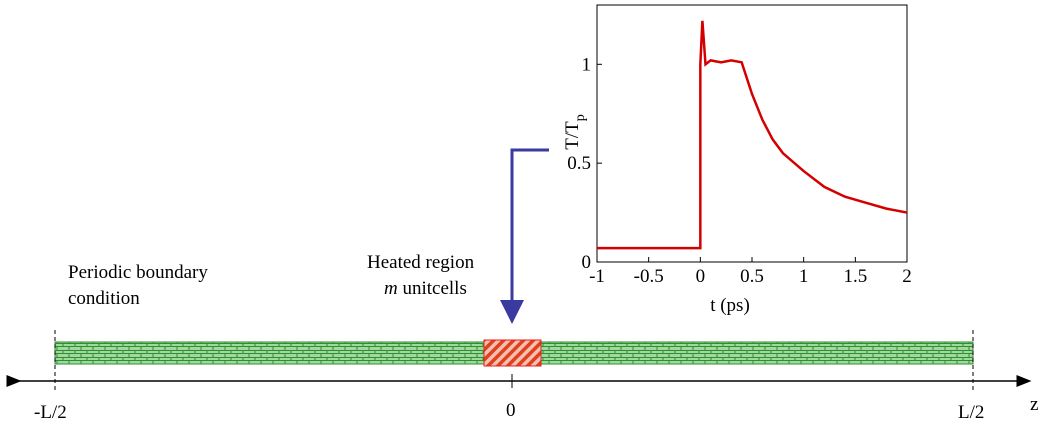  I want to click on x-tick-label: 0, so click(701, 276).